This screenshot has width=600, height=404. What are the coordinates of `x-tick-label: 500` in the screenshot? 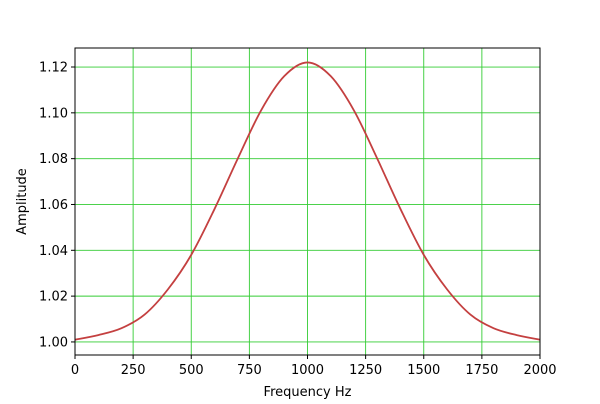 It's located at (191, 370).